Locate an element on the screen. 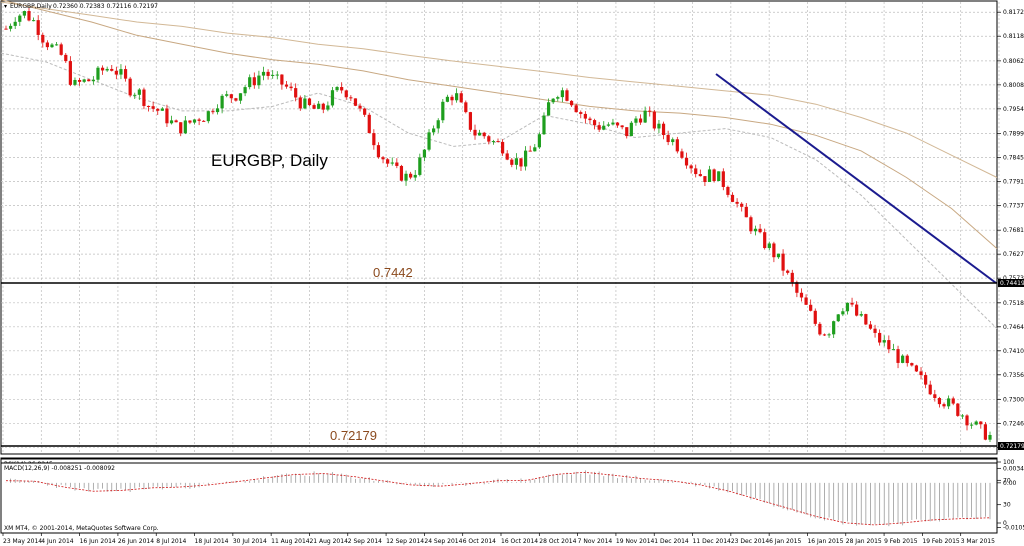 The image size is (1024, 546). price-highlight-label: 0.72179 is located at coordinates (1012, 446).